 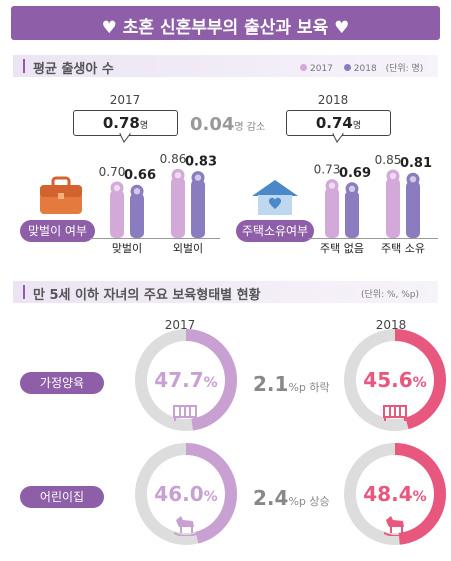 What do you see at coordinates (24, 66) in the screenshot?
I see `section-marker` at bounding box center [24, 66].